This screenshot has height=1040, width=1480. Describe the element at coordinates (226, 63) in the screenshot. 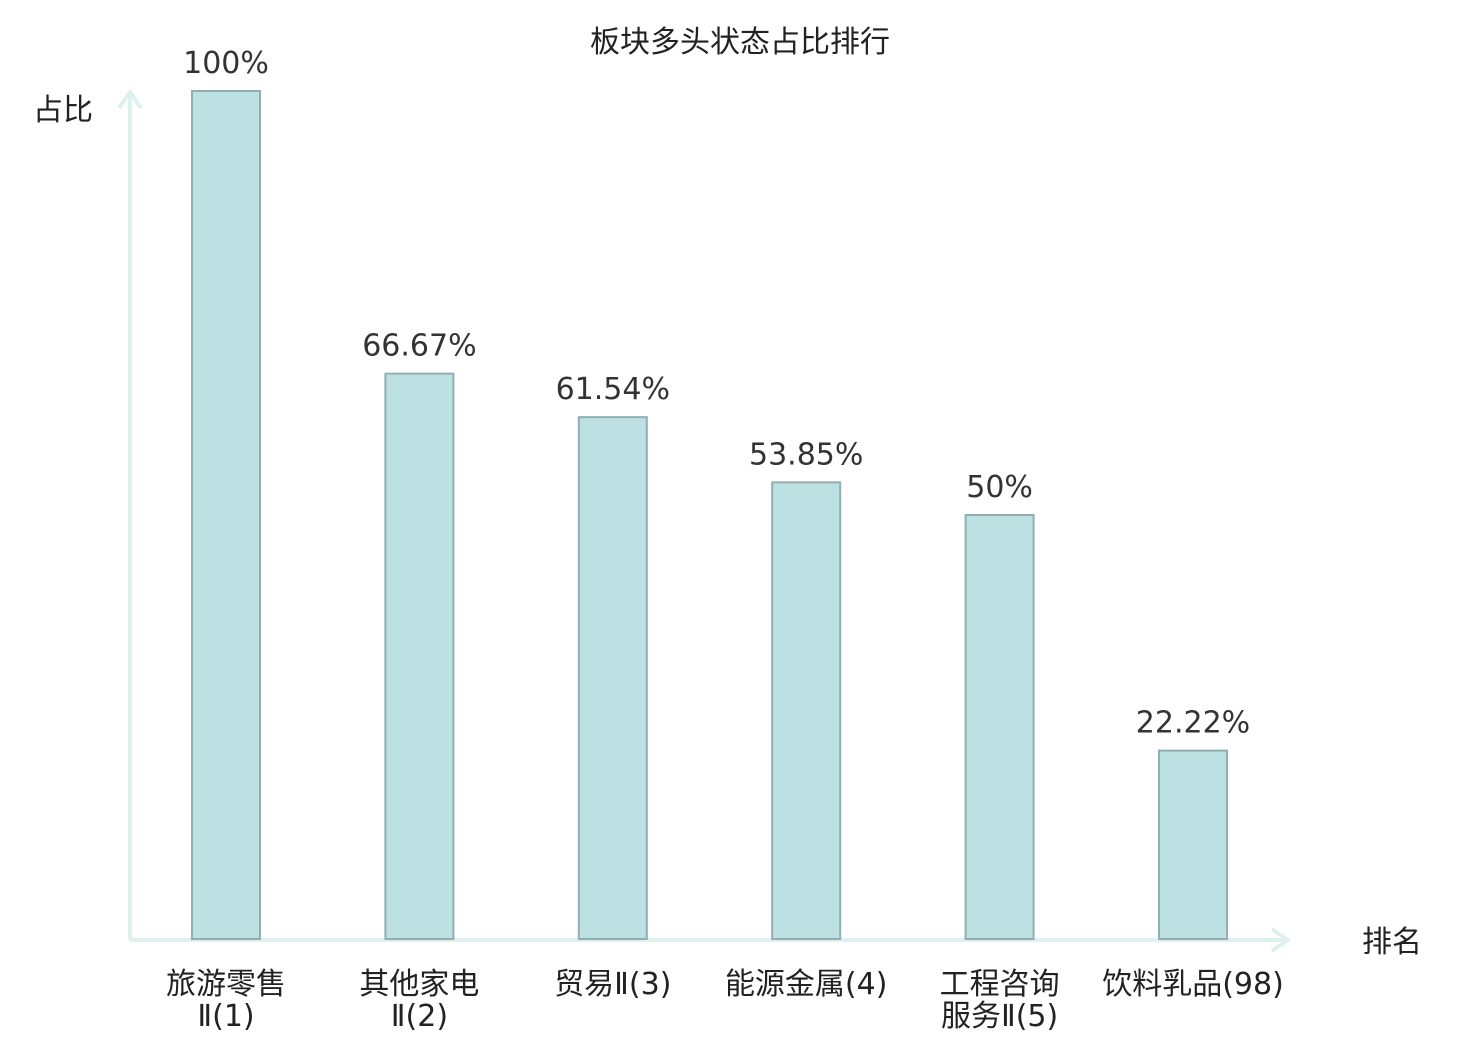

I see `value-label-0: 100%` at that location.